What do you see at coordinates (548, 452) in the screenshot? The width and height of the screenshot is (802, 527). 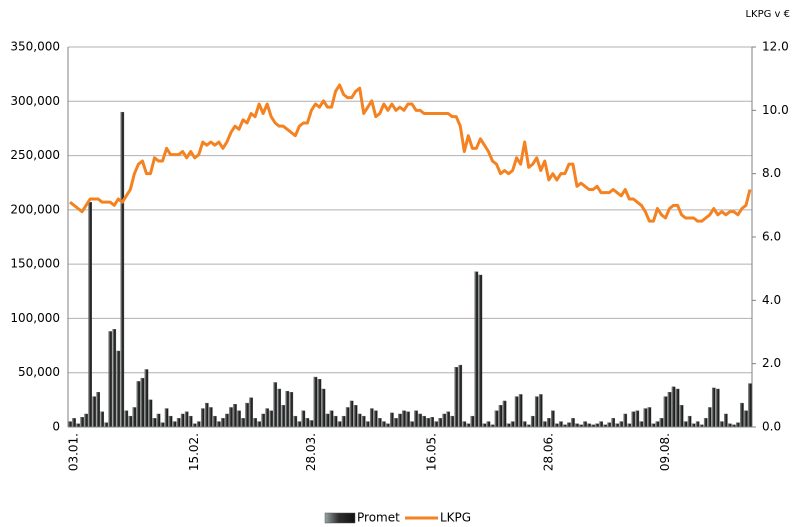 I see `x-tick-label: 28.06.` at bounding box center [548, 452].